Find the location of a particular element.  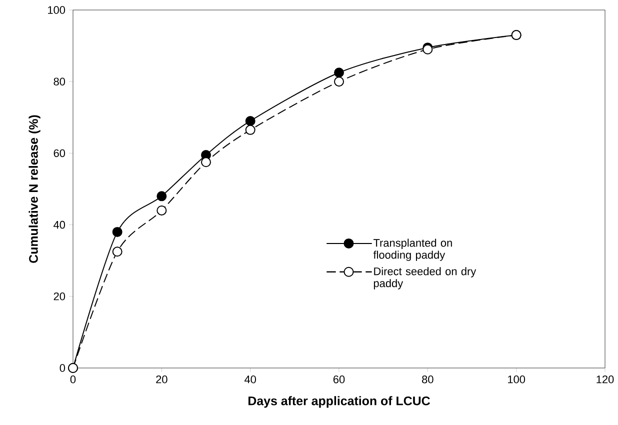

x-tick-label: 120 is located at coordinates (605, 380).